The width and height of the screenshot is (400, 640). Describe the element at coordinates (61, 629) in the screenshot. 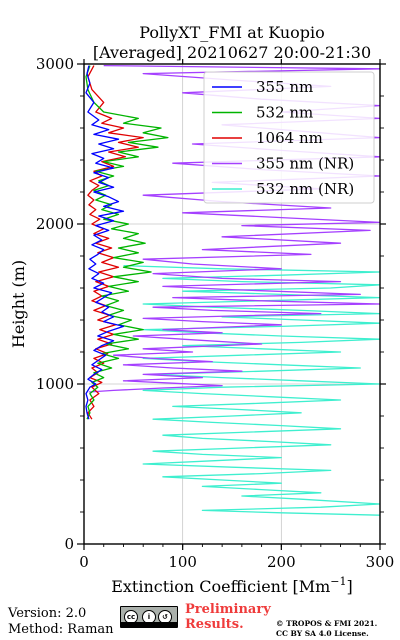

I see `method-text: Method: Raman` at that location.